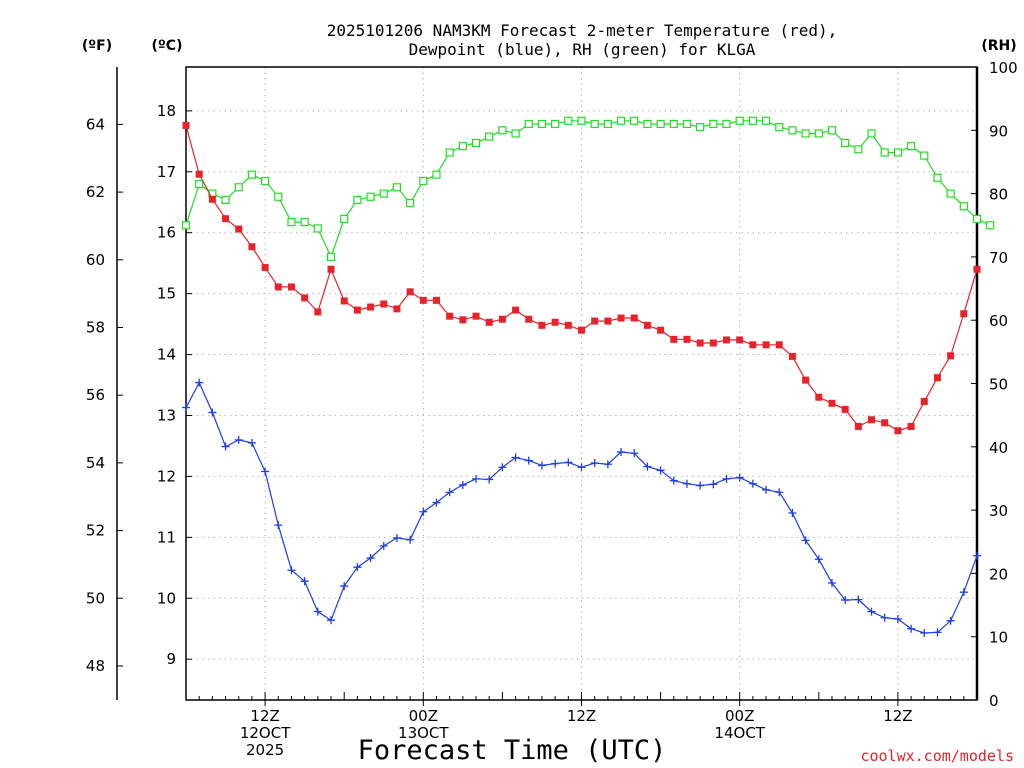  Describe the element at coordinates (95, 598) in the screenshot. I see `fahrenheit-tick-label: 50` at that location.